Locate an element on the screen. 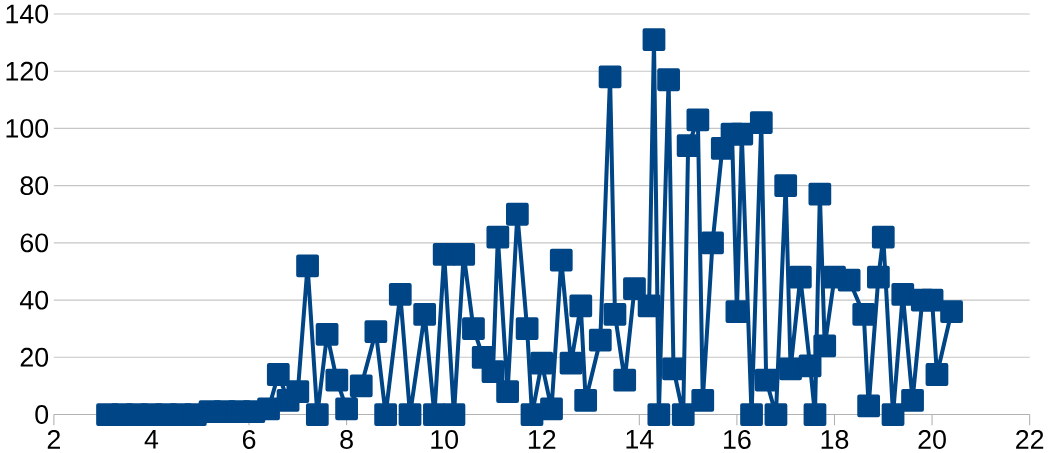 The width and height of the screenshot is (1049, 453). y-tick-label: 40 is located at coordinates (34, 300).